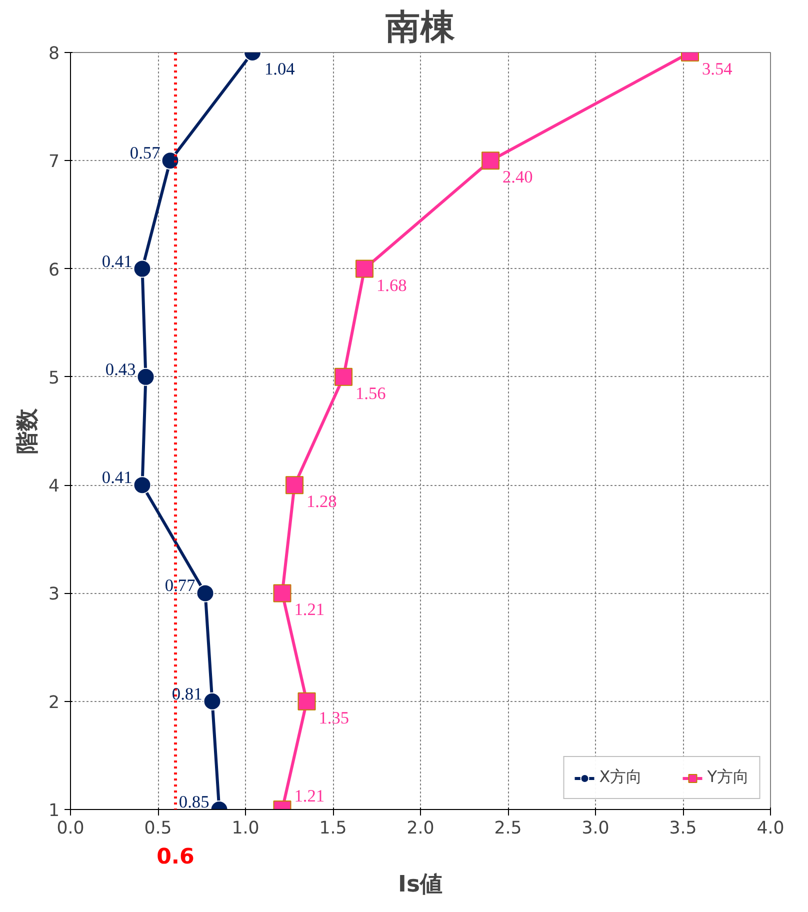 The image size is (808, 912). I want to click on y-tick-label: 4, so click(54, 486).